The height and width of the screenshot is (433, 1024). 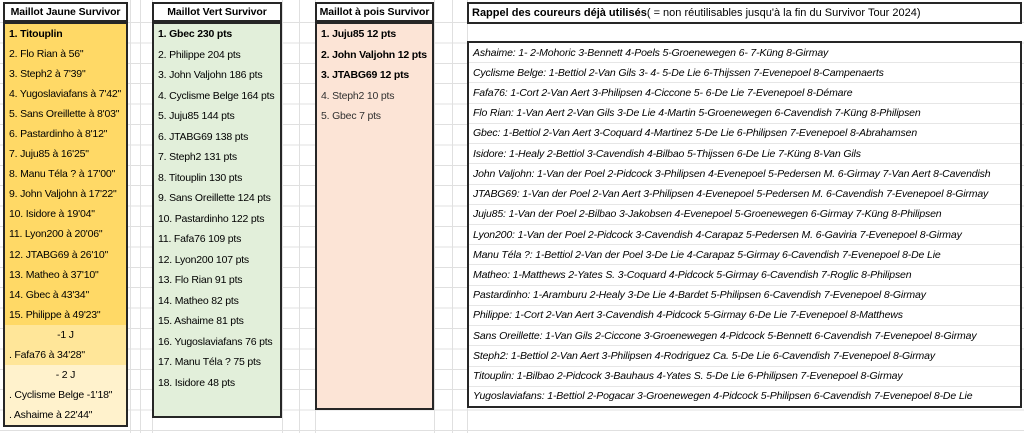 What do you see at coordinates (559, 13) in the screenshot?
I see `used-riders-title: Rappel des coureurs déjà utilisés` at bounding box center [559, 13].